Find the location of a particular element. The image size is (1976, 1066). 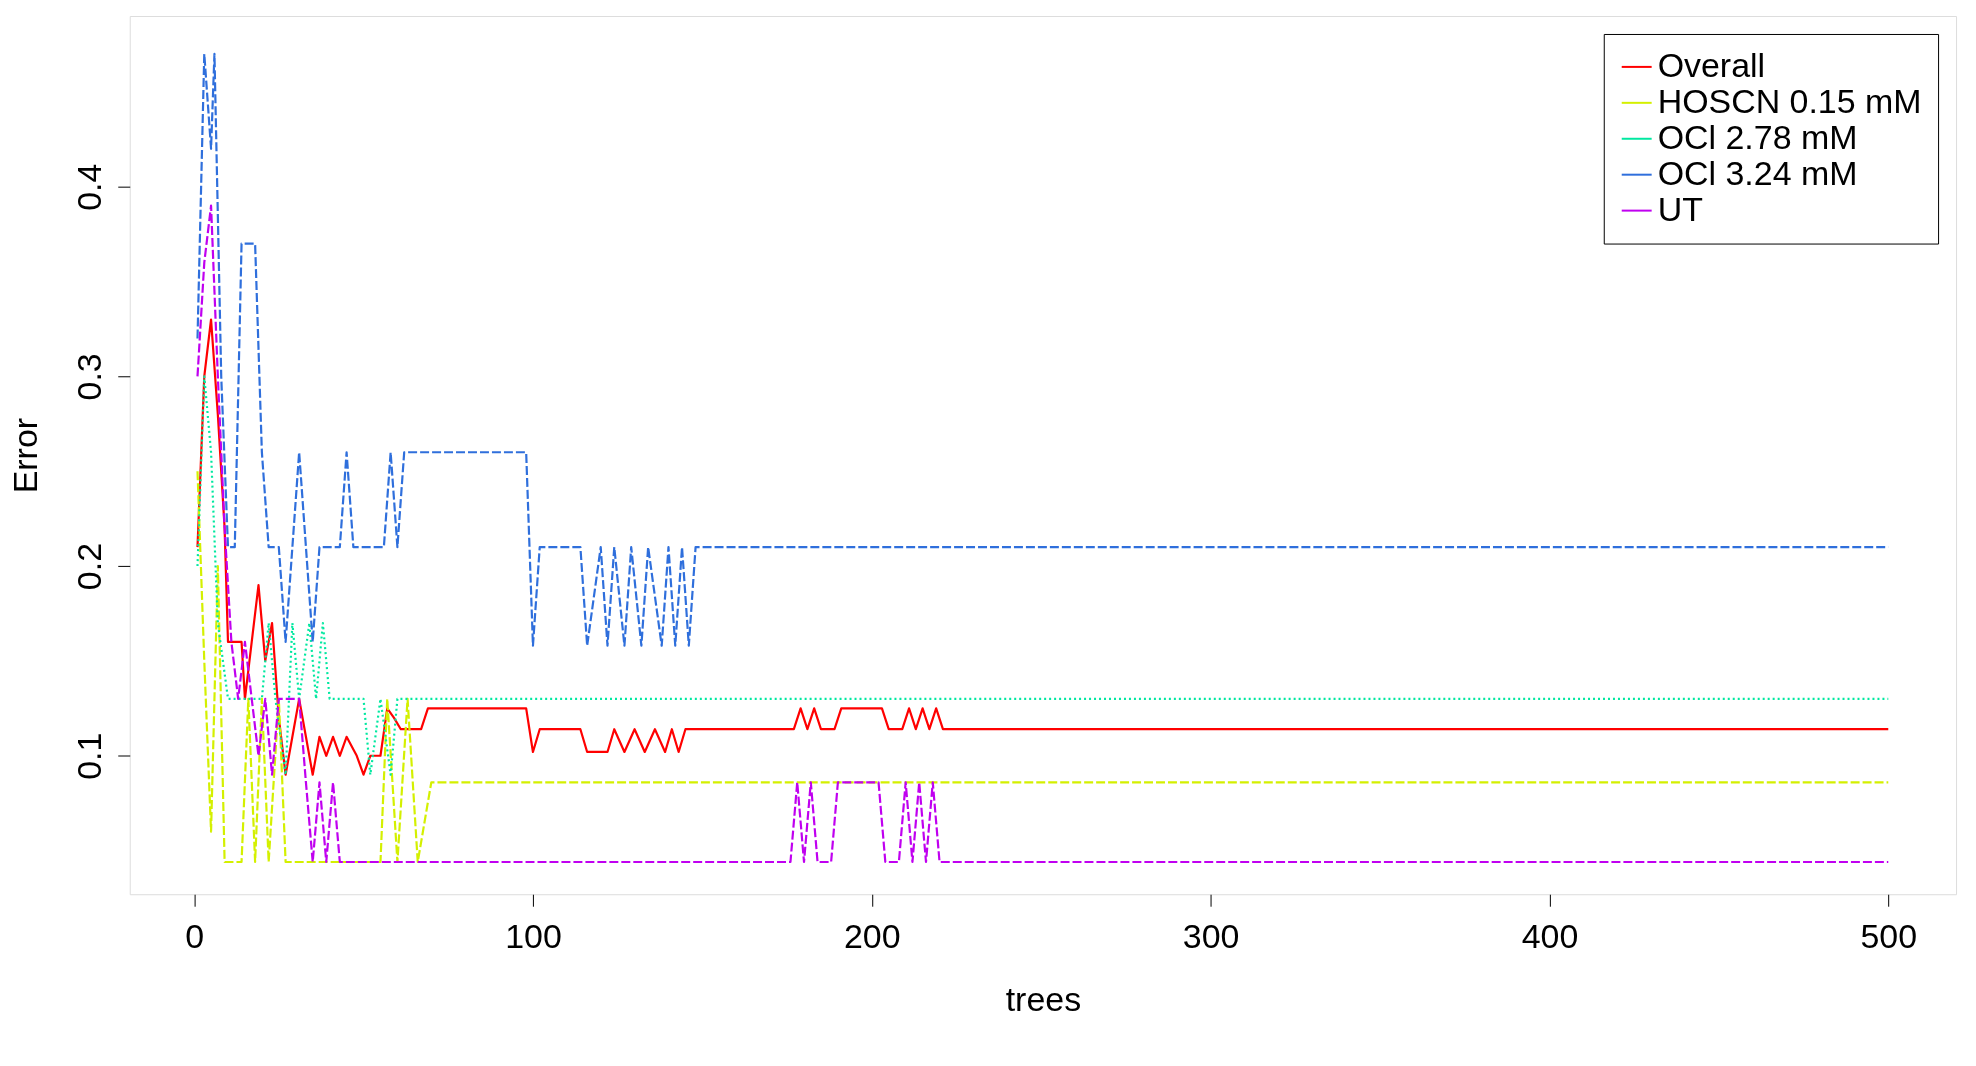

legend-label: Overall is located at coordinates (1711, 64).